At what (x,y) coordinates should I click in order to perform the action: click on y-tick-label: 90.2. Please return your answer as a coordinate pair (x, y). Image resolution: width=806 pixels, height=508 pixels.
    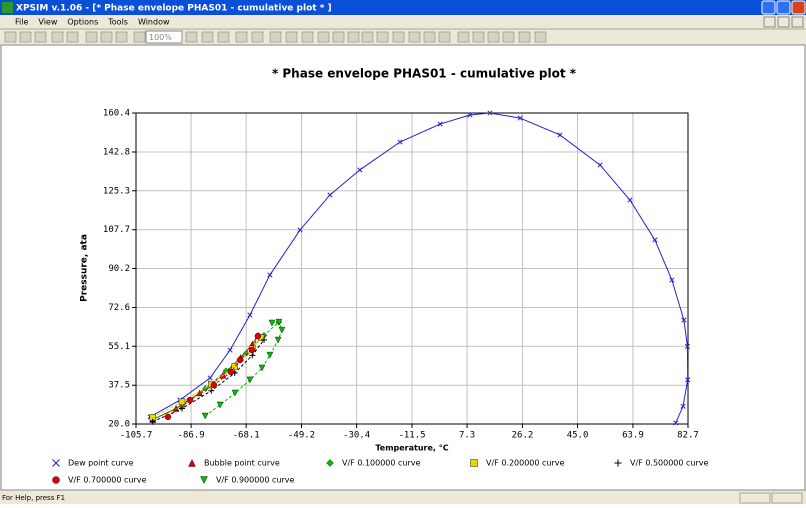
    Looking at the image, I should click on (119, 269).